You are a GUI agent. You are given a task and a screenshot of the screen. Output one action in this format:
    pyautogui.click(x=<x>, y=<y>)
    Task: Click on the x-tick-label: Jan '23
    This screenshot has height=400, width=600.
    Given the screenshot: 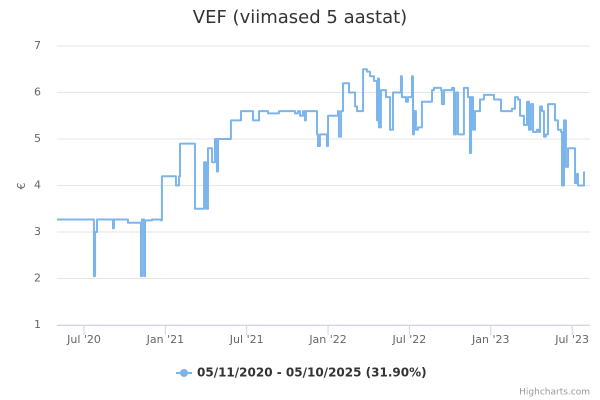 What is the action you would take?
    pyautogui.click(x=490, y=339)
    